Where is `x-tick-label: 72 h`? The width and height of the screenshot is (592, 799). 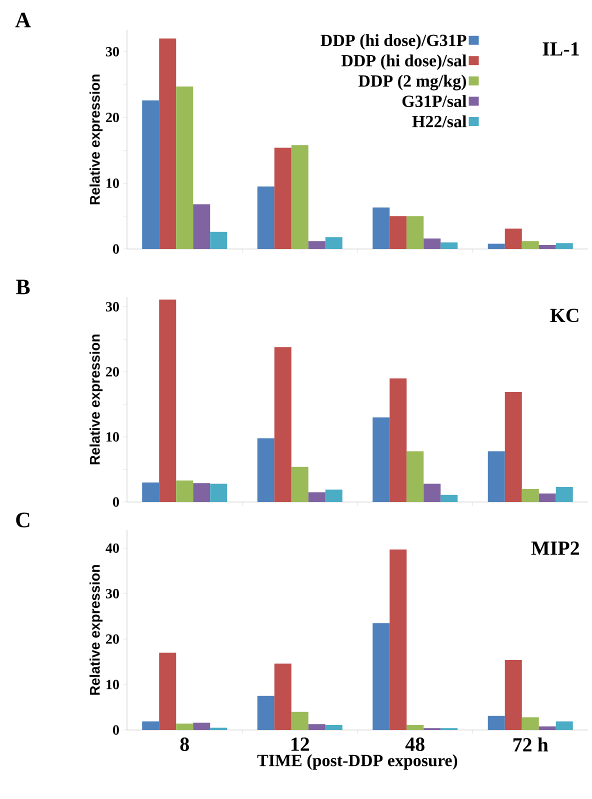
x-tick-label: 72 h is located at coordinates (530, 745).